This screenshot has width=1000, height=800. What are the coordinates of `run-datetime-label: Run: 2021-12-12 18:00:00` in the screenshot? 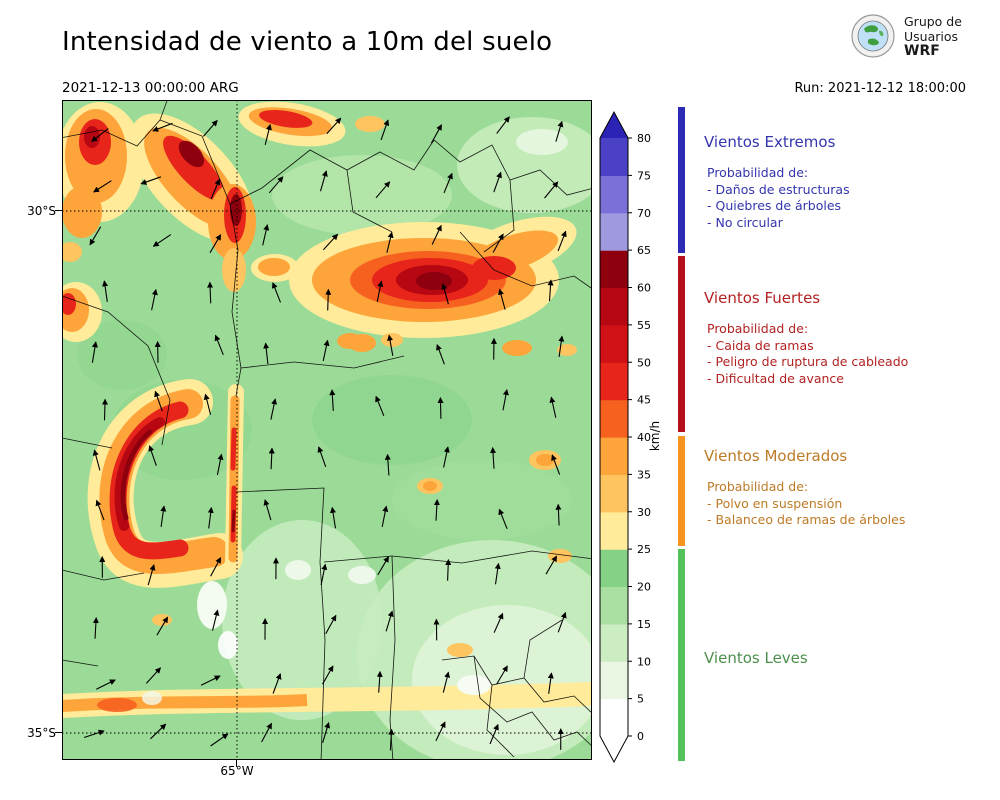 It's located at (880, 88).